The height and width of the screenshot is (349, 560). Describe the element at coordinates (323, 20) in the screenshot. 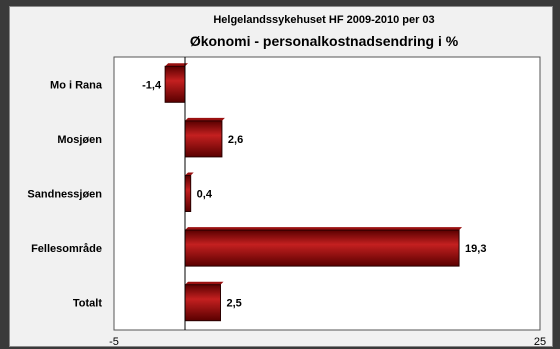

I see `chart-title-line1: Helgelandssykehuset HF 2009-2010 per 03` at that location.